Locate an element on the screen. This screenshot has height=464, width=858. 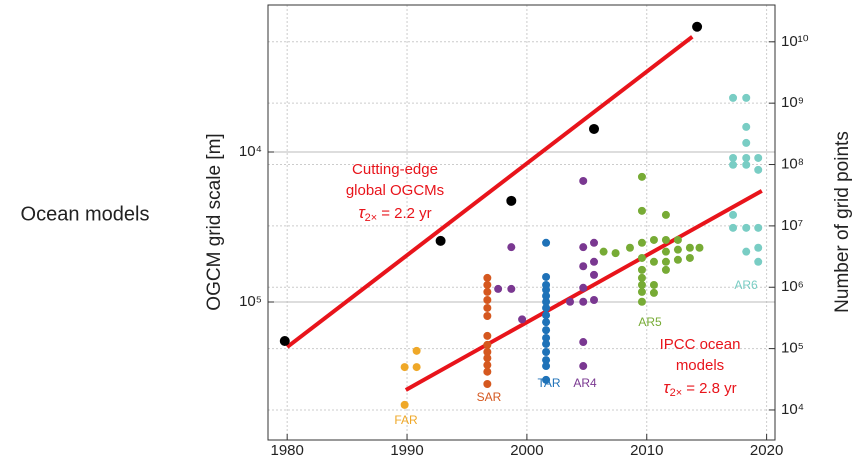
y2-tick-label: 10⁹ is located at coordinates (792, 102).